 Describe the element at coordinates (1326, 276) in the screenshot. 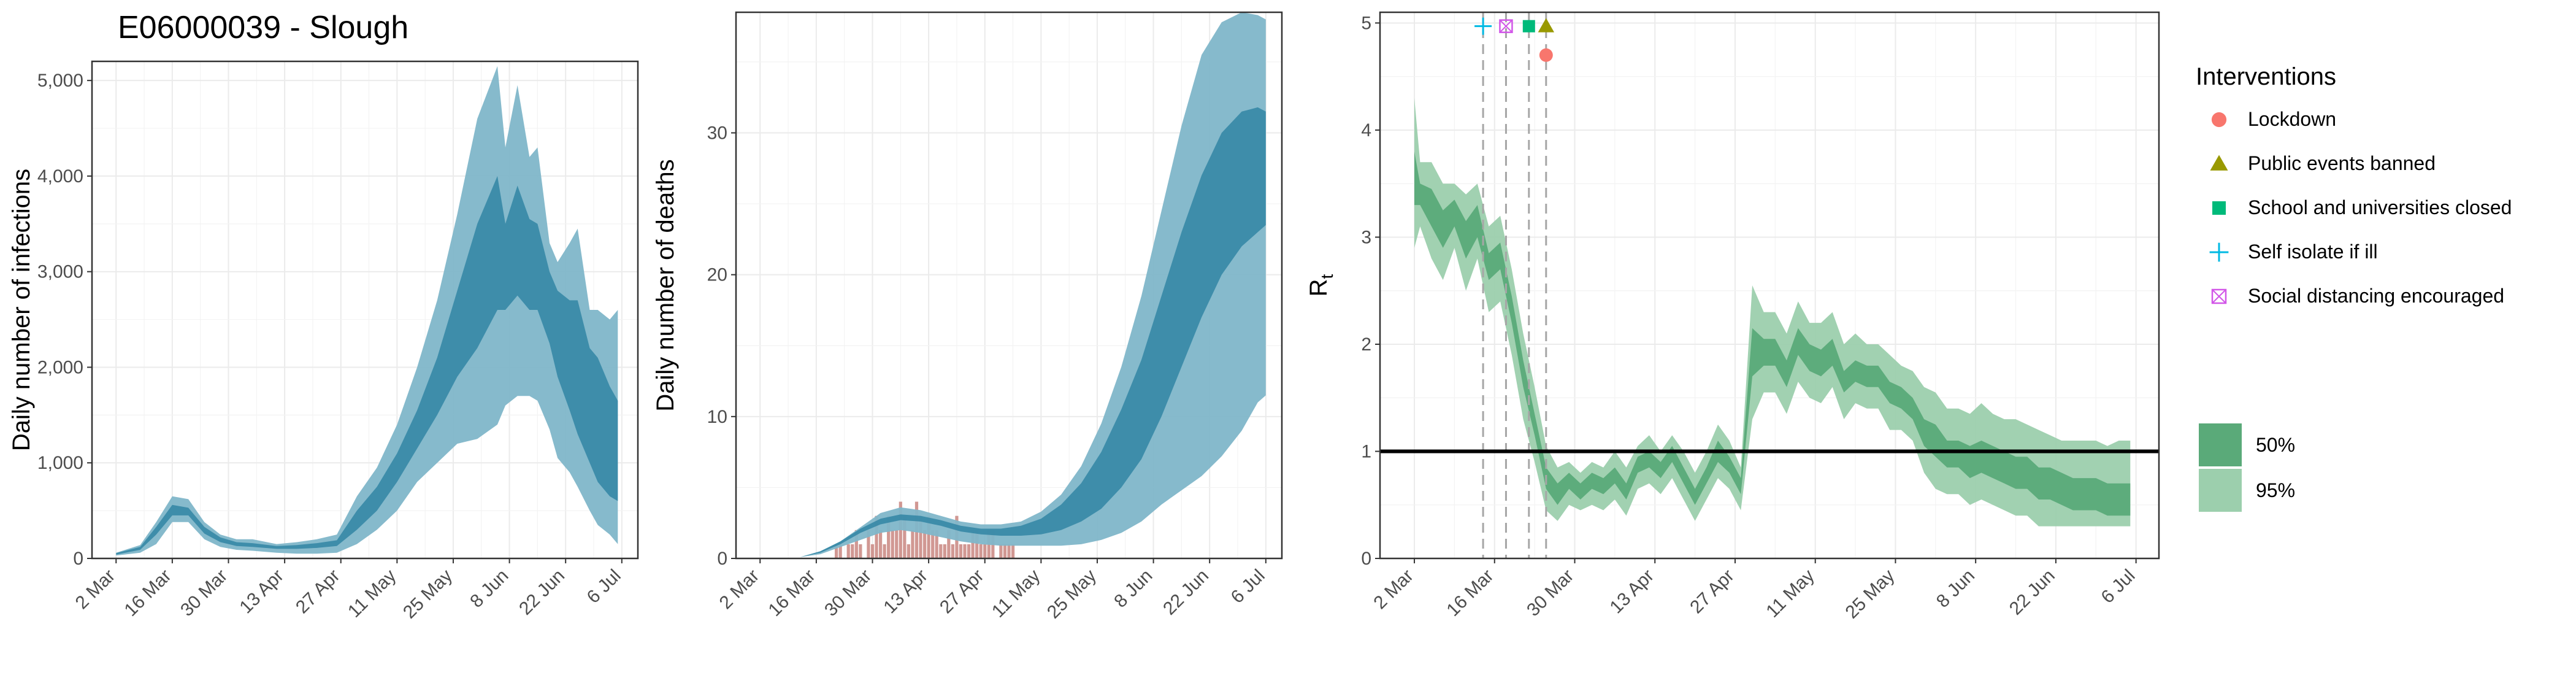

I see `y-axis-label-subscript: t` at that location.